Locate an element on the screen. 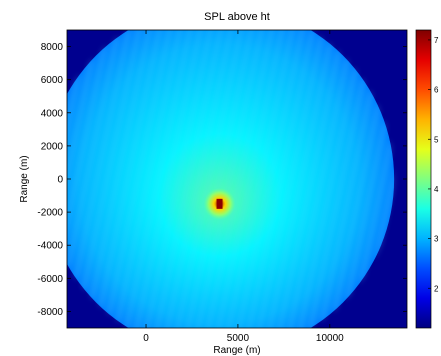 The image size is (441, 356). colorbar-tick-label: 6 is located at coordinates (436, 90).